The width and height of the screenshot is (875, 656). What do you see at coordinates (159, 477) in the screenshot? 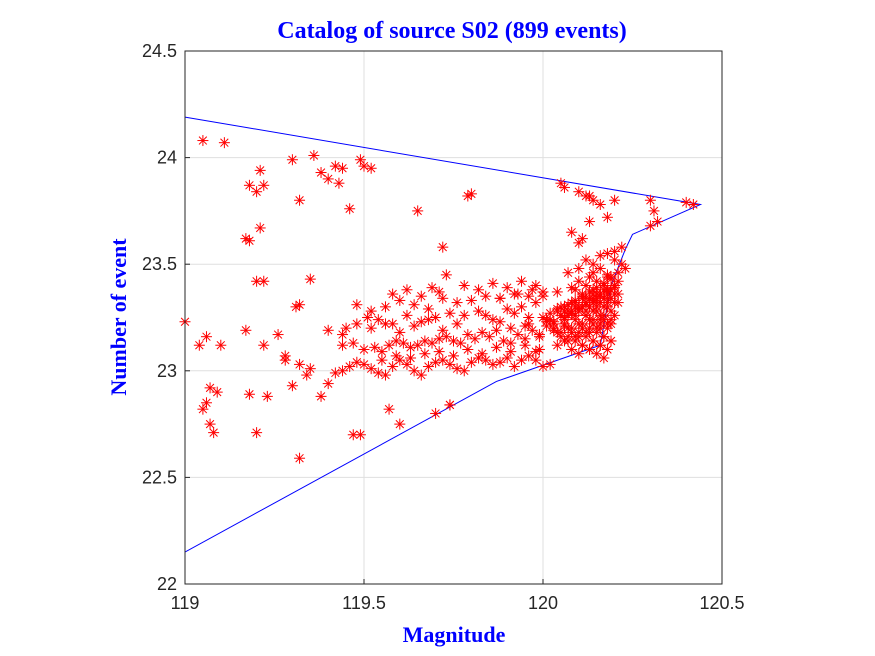
I see `y-tick-label: 22.5` at bounding box center [159, 477].